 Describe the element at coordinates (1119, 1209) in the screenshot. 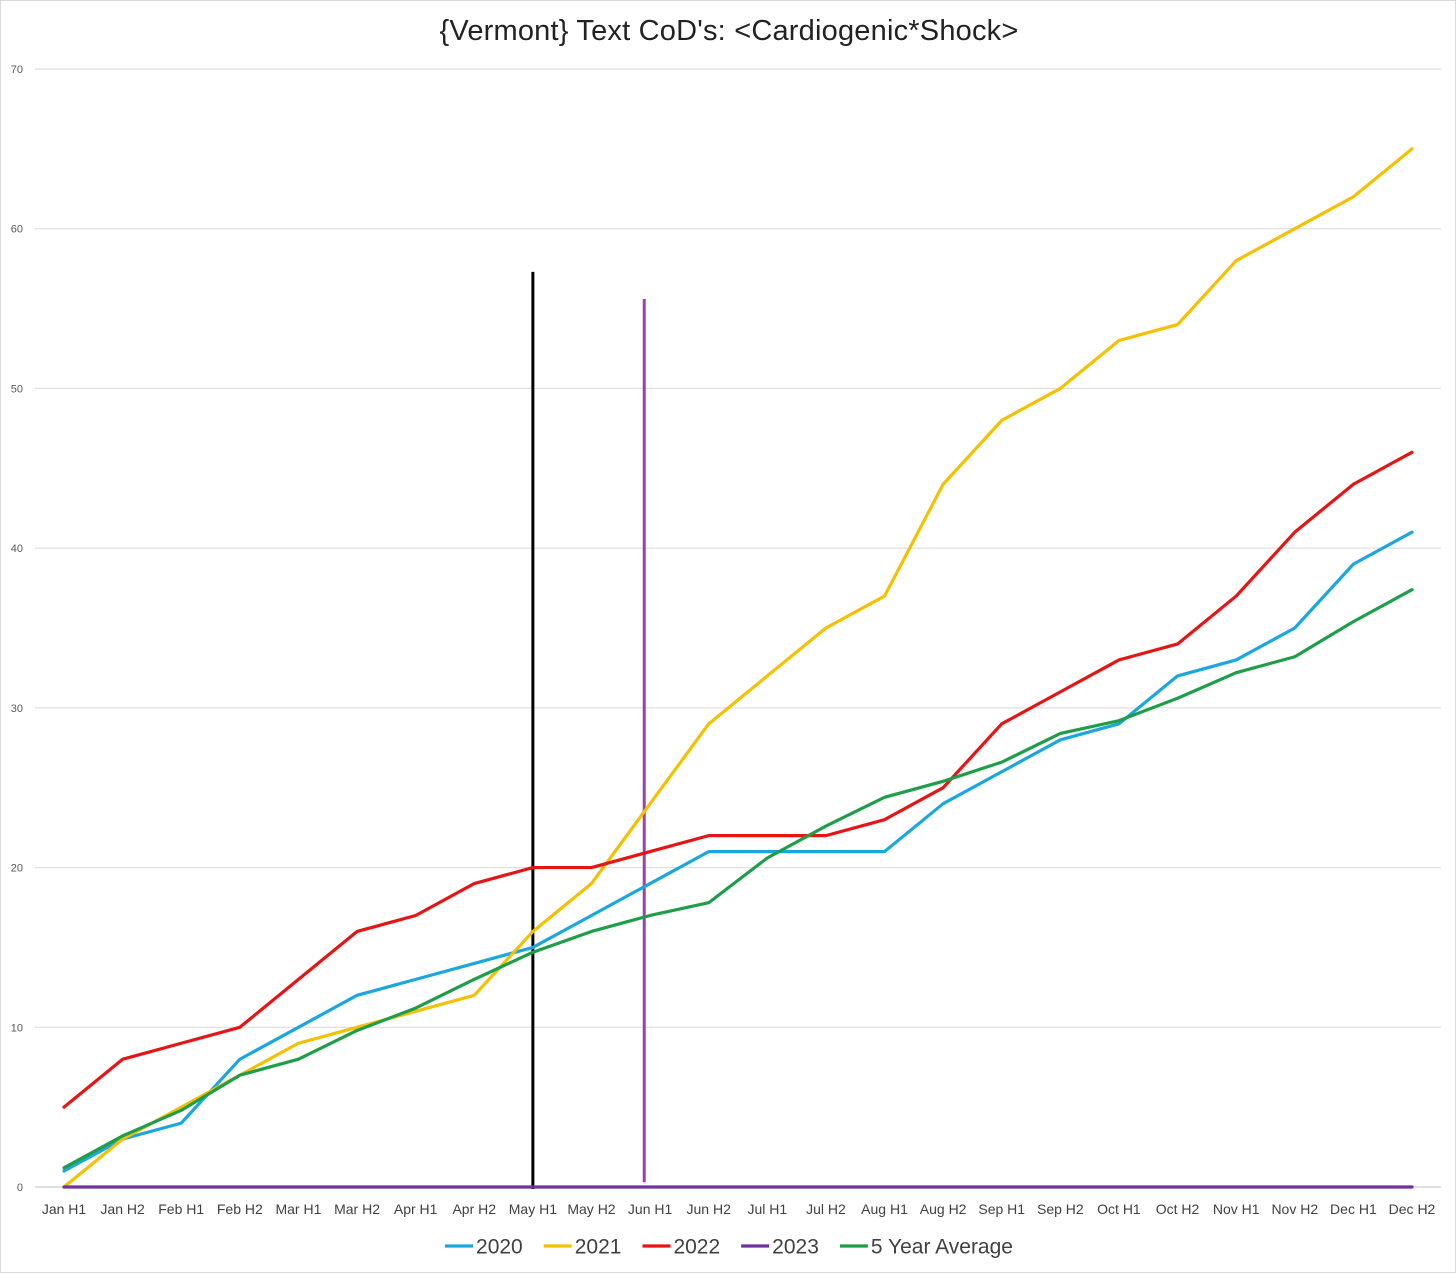

I see `x-tick-label: Oct H1` at that location.